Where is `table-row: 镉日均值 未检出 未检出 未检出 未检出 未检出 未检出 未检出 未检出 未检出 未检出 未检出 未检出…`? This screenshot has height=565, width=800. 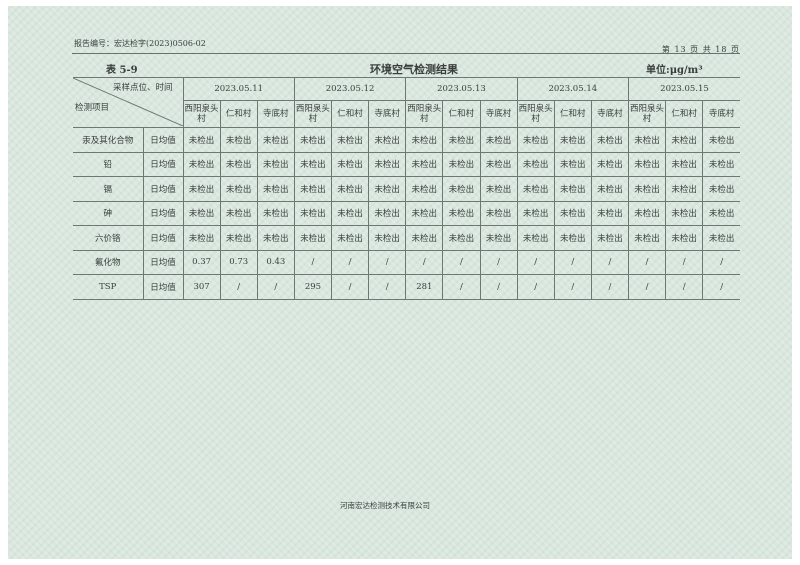
table-row: 镉日均值 未检出 未检出 未检出 未检出 未检出 未检出 未检出 未检出 未检出 未检出 未检出 未检出… is located at coordinates (406, 189).